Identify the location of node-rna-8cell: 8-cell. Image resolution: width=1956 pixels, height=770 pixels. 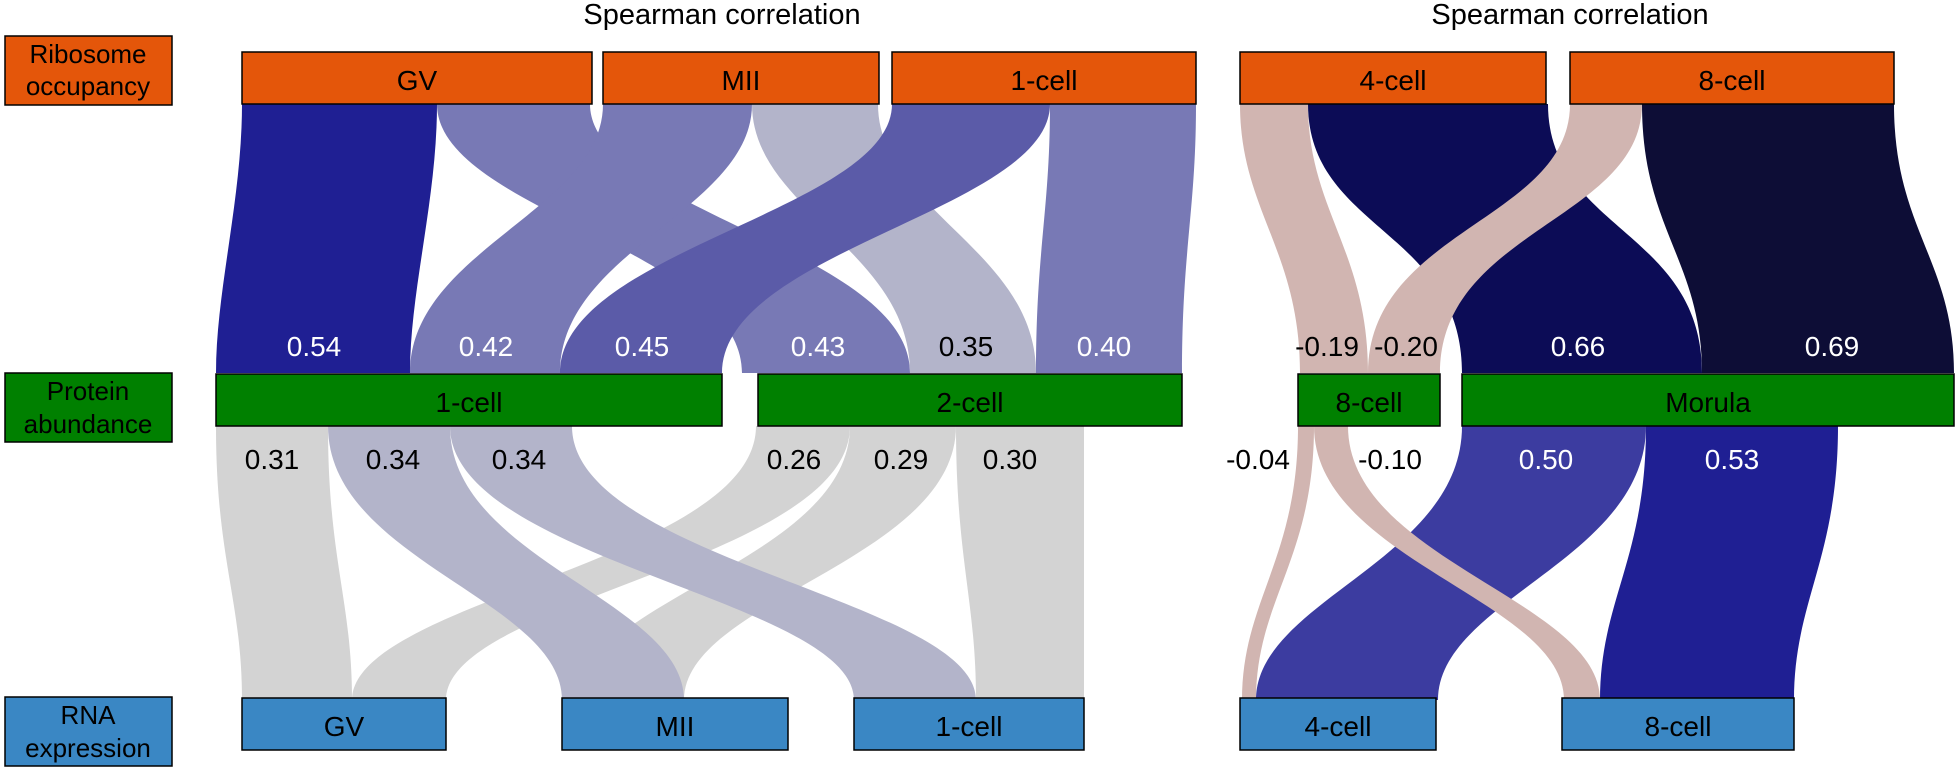
(1678, 724).